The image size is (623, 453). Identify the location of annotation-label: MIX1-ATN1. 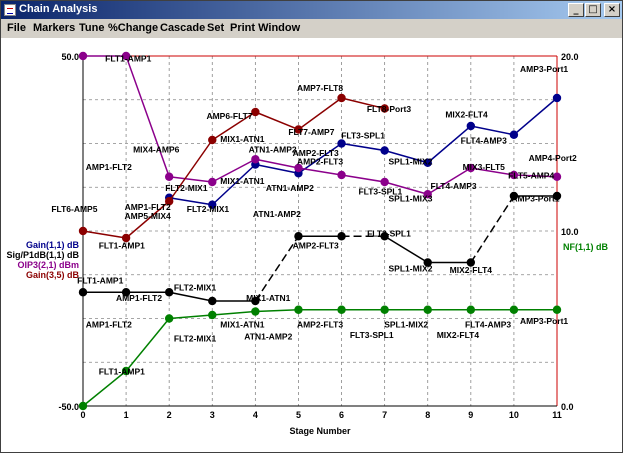
(242, 181).